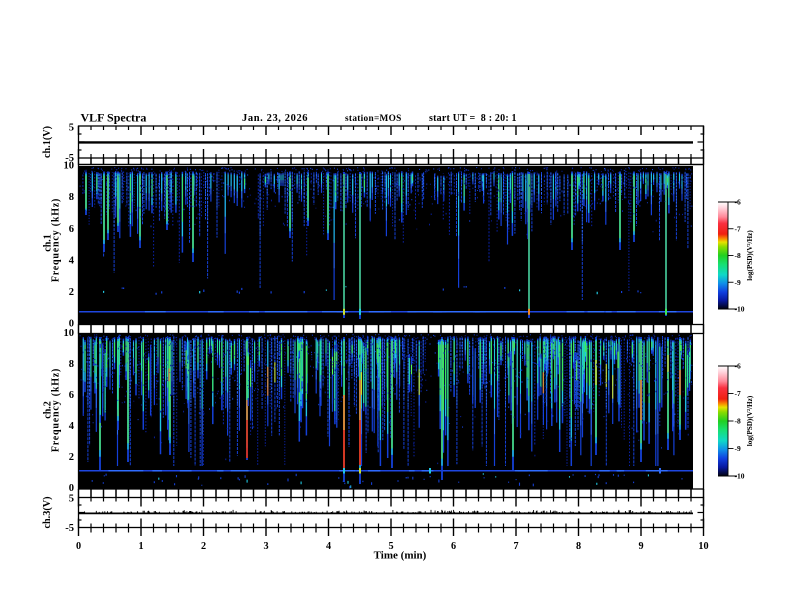 The width and height of the screenshot is (792, 612). What do you see at coordinates (275, 118) in the screenshot?
I see `svg-text: Jan. 23, 2026` at bounding box center [275, 118].